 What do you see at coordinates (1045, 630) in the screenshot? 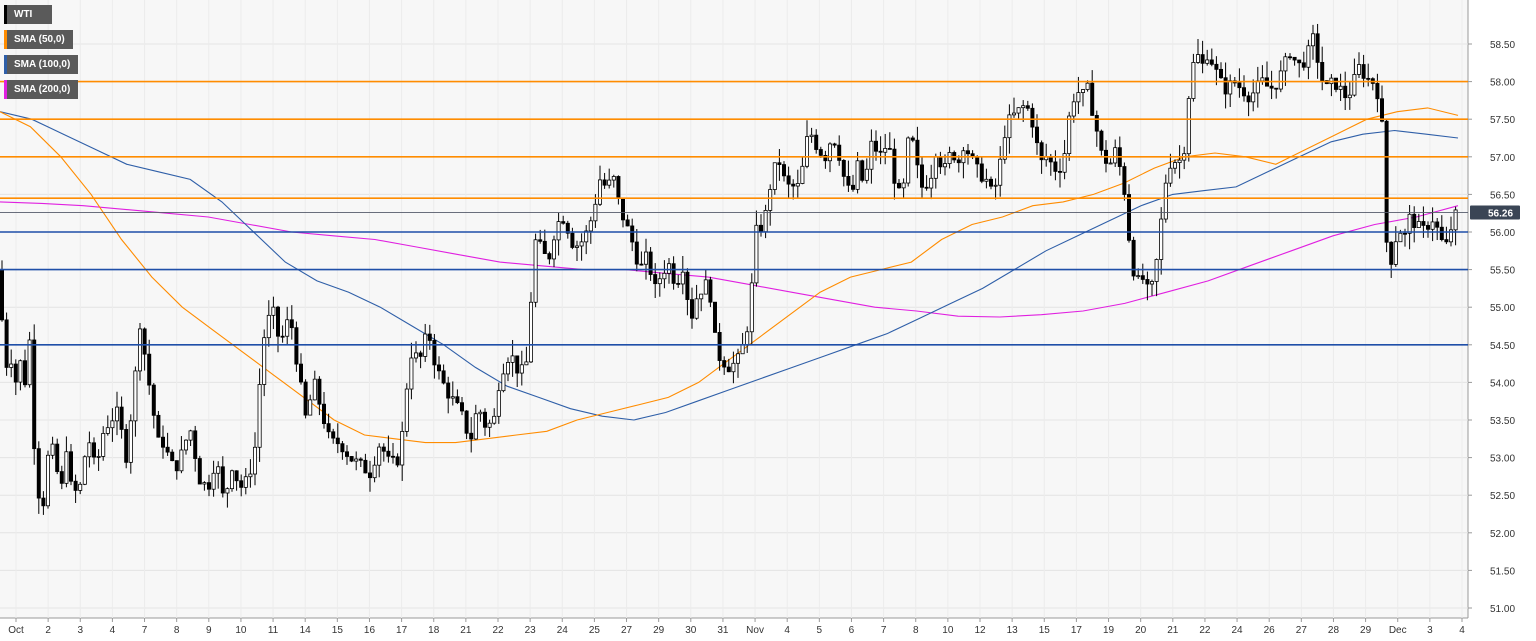
I see `x-tick-label: 15` at bounding box center [1045, 630].